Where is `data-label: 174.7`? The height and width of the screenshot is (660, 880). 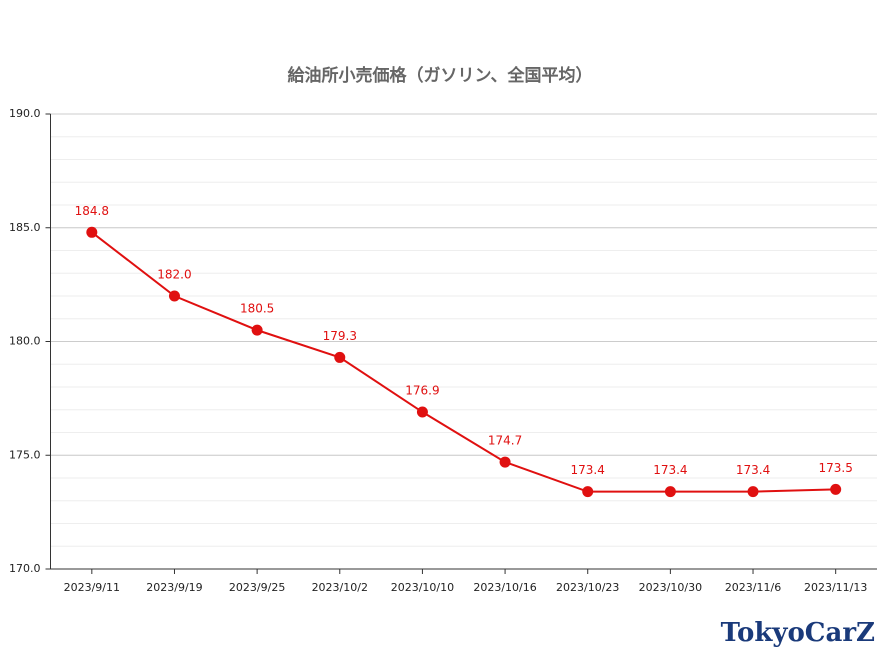
data-label: 174.7 is located at coordinates (505, 441).